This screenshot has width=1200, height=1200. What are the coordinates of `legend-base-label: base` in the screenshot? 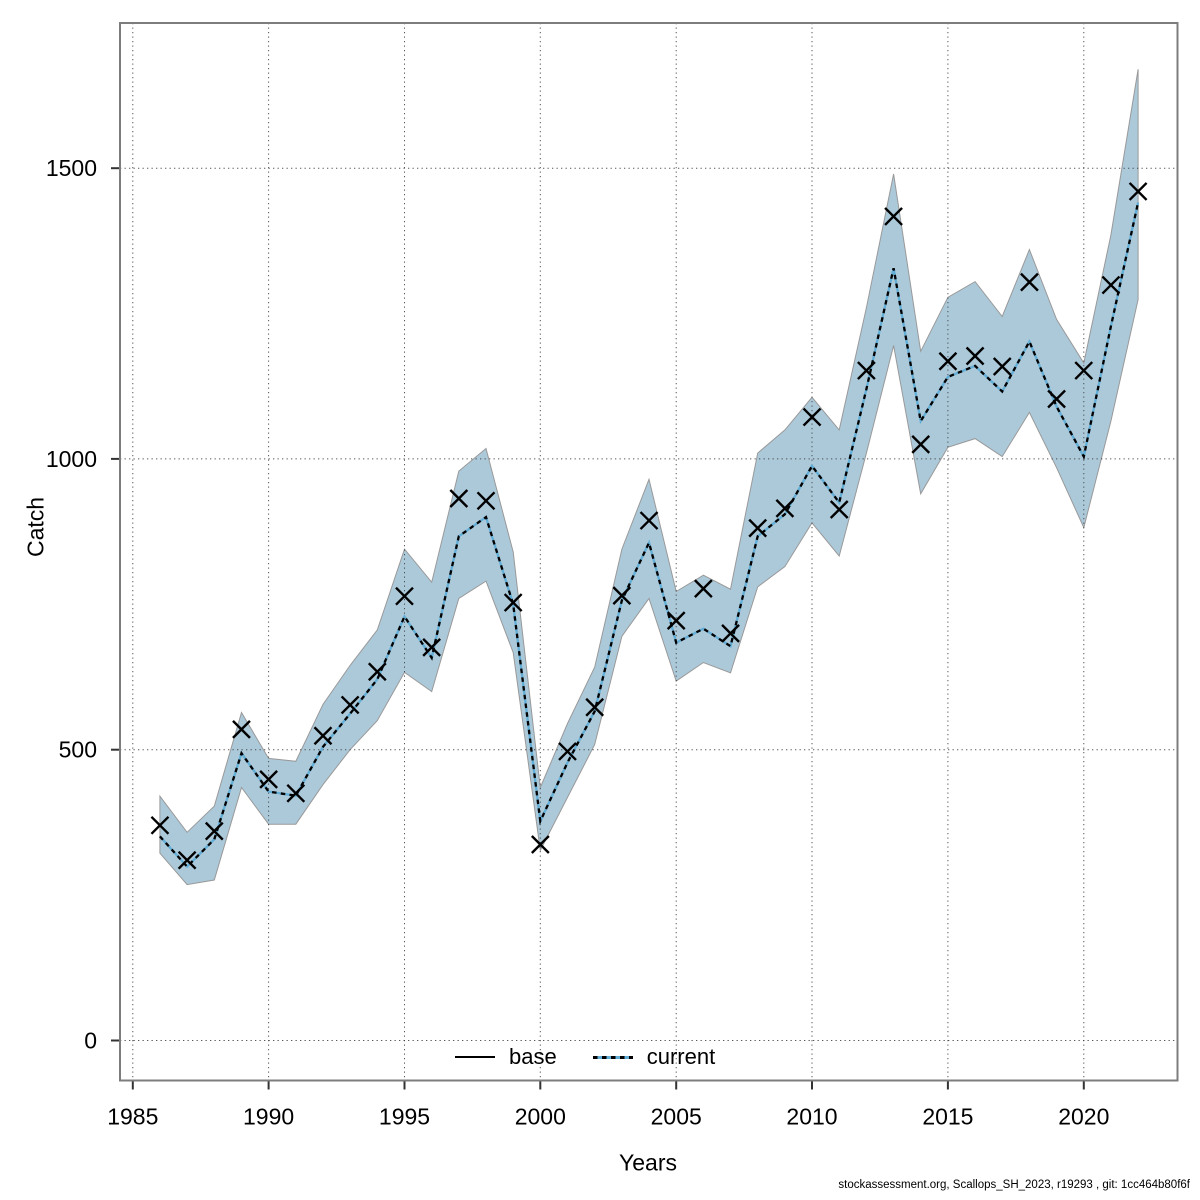 It's located at (533, 1056).